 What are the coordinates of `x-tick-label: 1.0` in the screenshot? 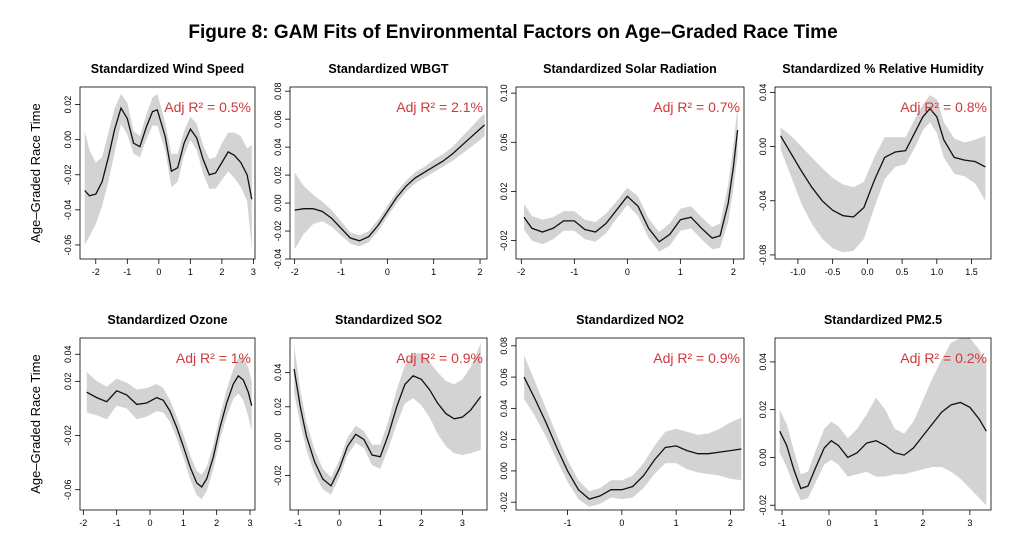 It's located at (937, 272).